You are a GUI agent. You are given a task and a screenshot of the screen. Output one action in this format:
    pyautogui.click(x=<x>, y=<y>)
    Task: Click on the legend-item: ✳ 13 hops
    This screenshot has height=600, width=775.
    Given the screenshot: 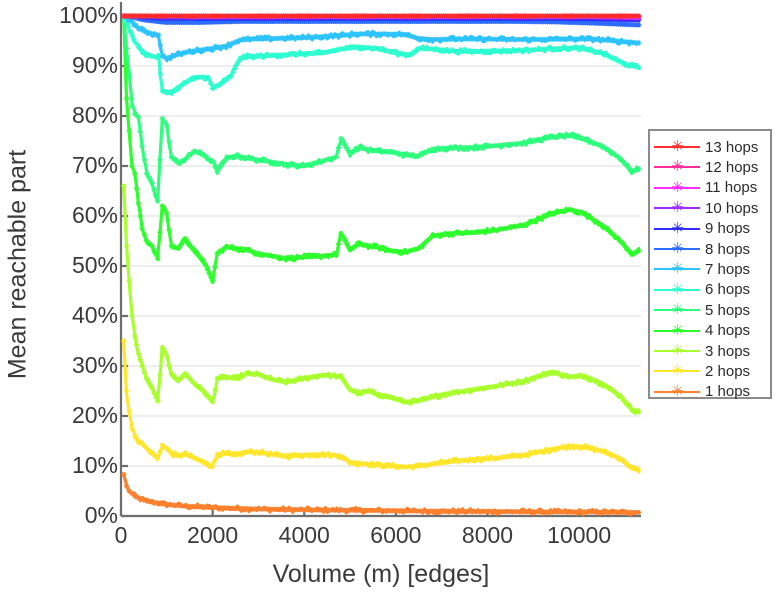 What is the action you would take?
    pyautogui.click(x=712, y=147)
    